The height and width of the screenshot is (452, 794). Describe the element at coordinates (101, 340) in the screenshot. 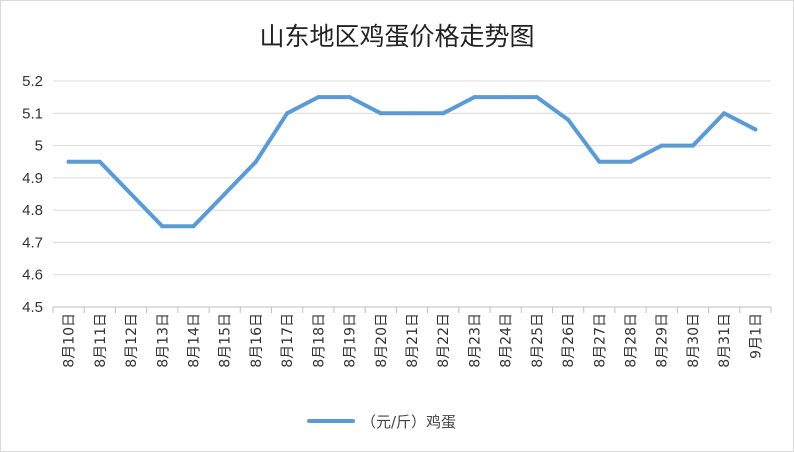

I see `x-tick-label: 8月11日` at that location.